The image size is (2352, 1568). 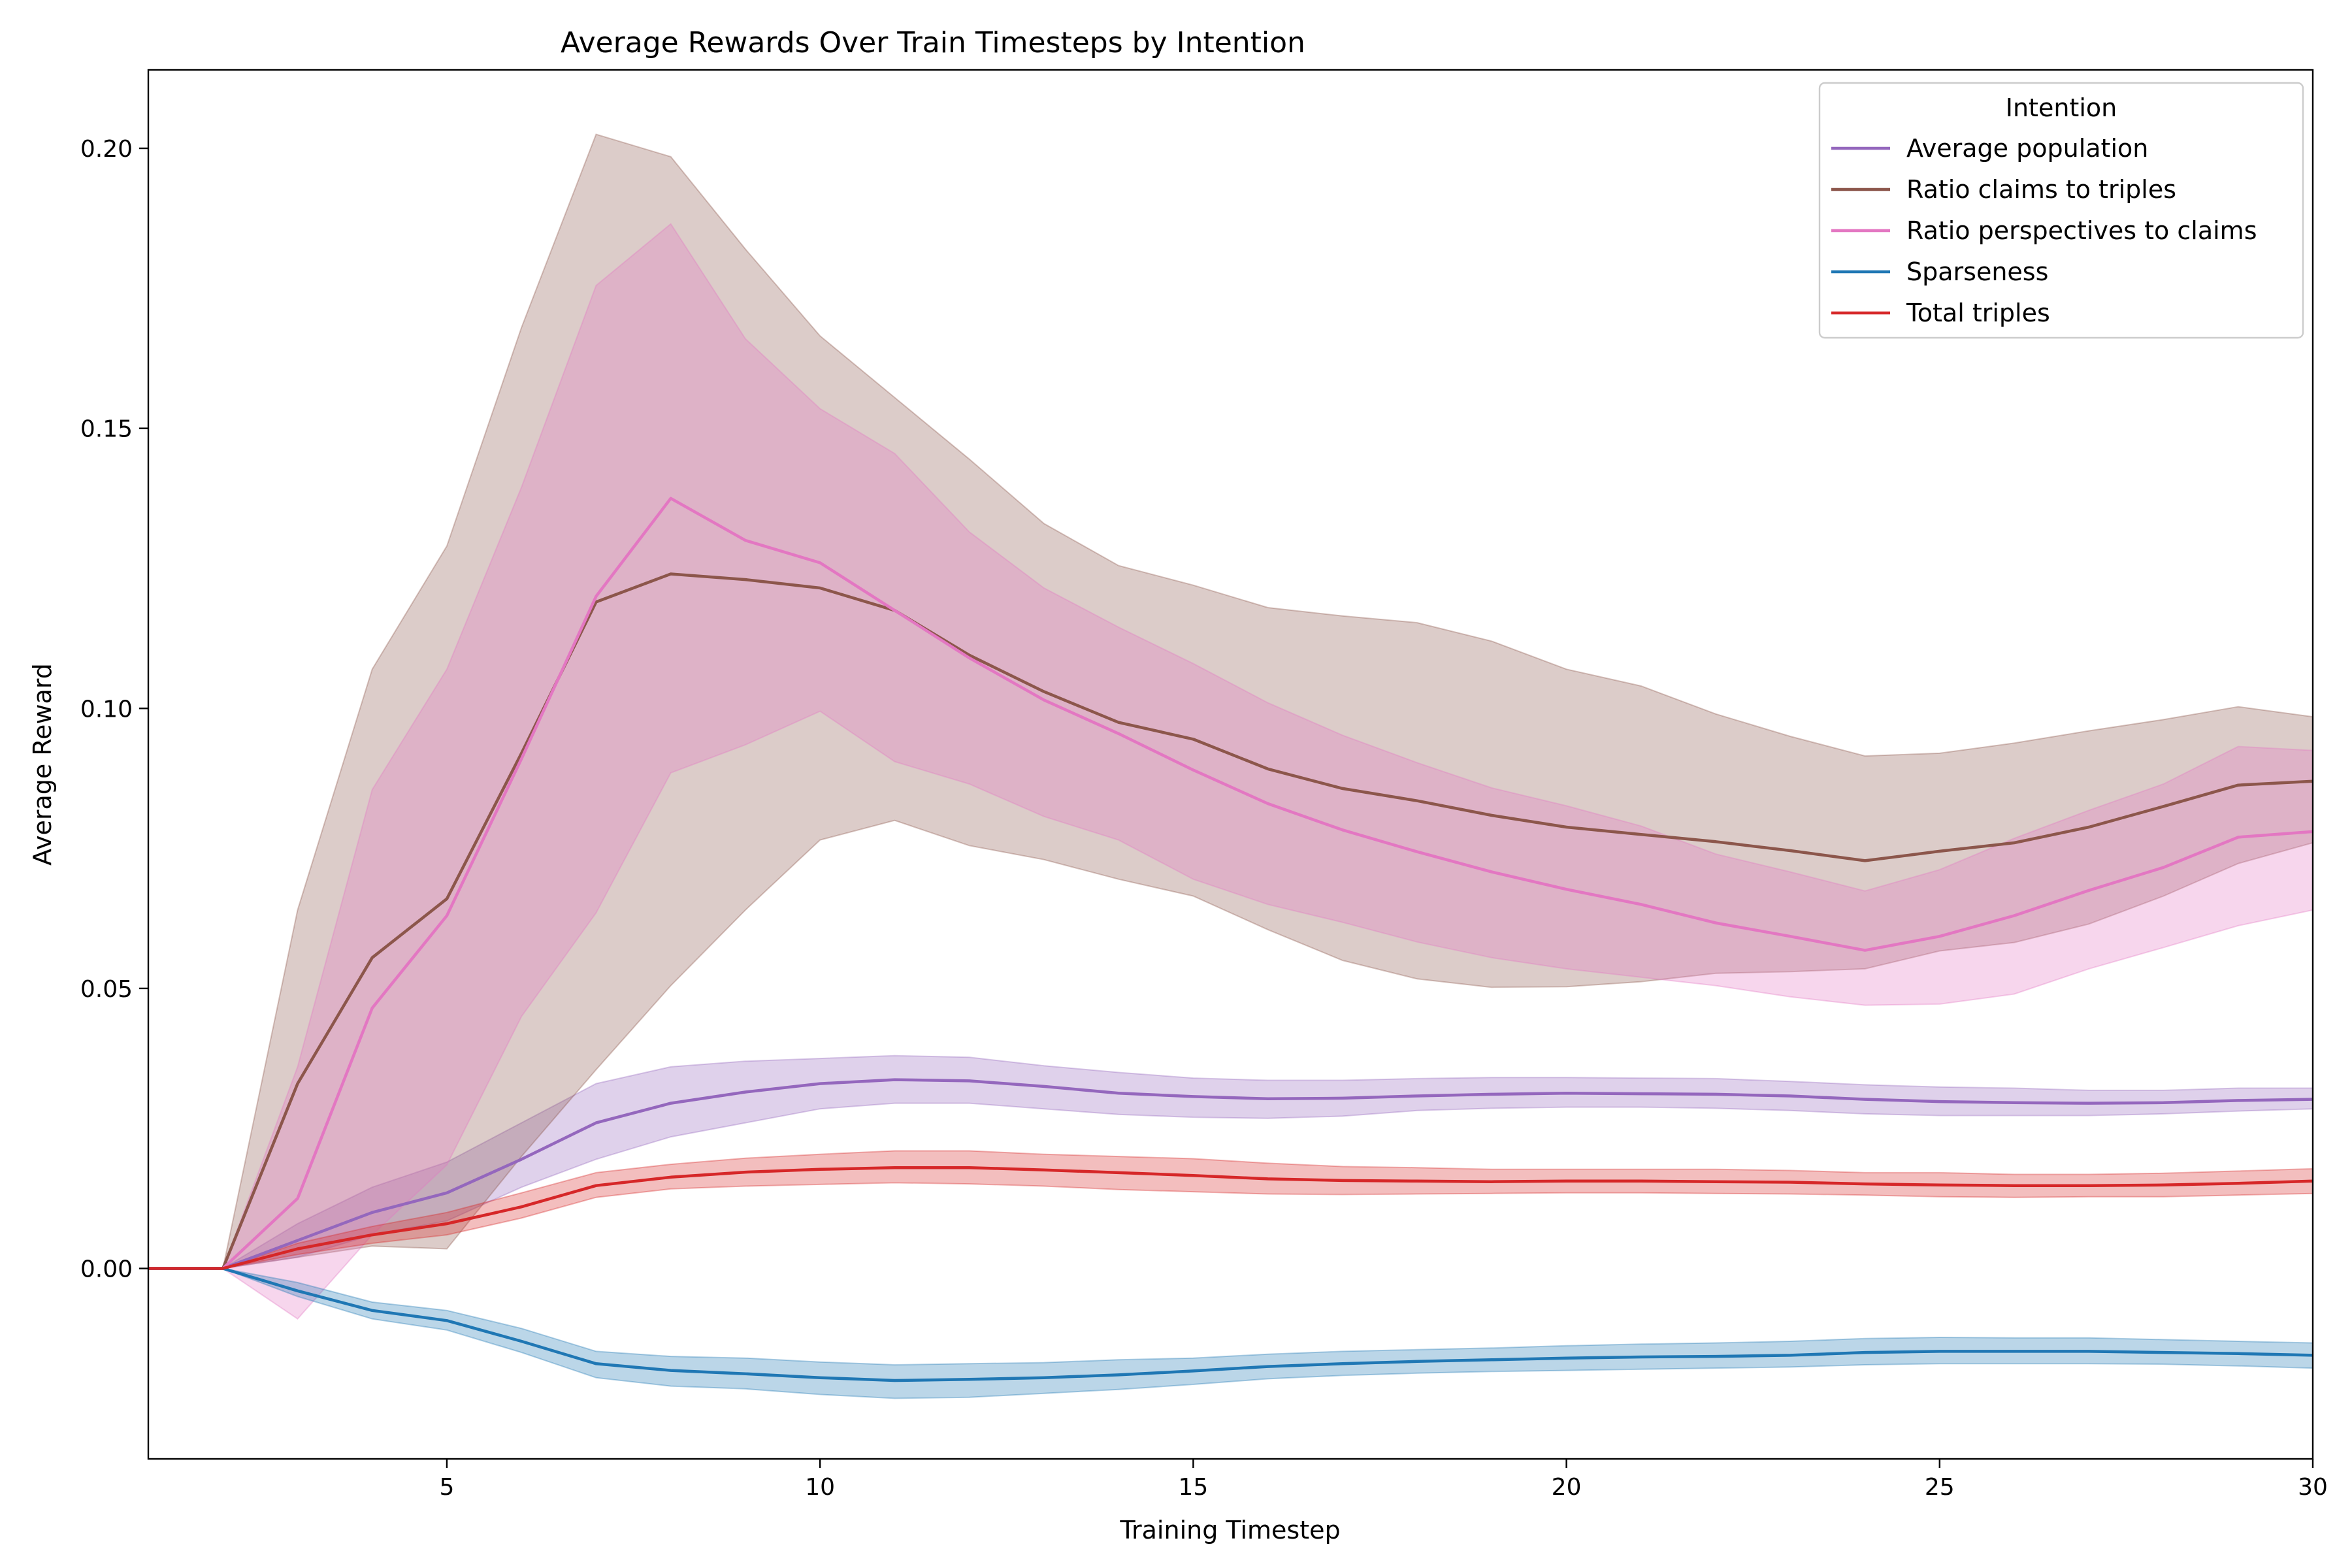 What do you see at coordinates (1230, 1324) in the screenshot?
I see `line-sparseness` at bounding box center [1230, 1324].